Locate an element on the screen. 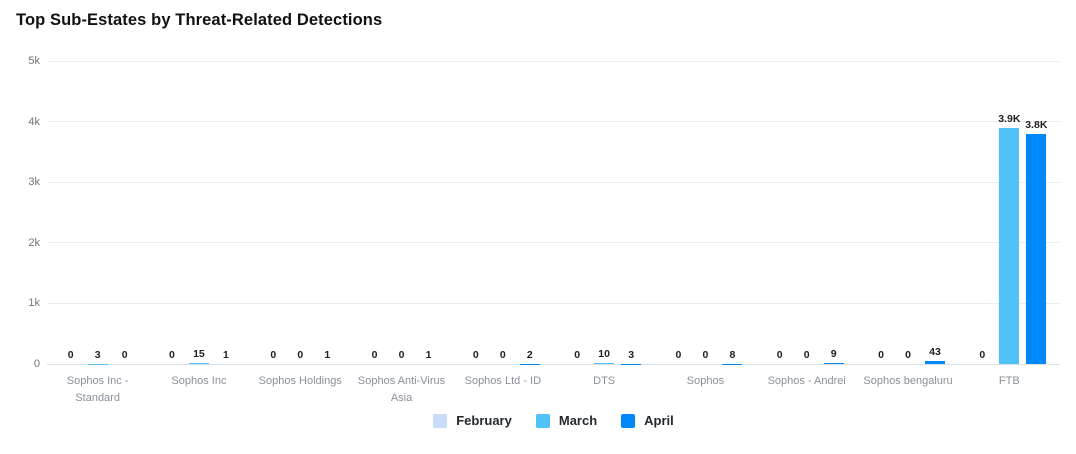 This screenshot has width=1076, height=454. x-axis-label-text: Sophos Holdings is located at coordinates (300, 381).